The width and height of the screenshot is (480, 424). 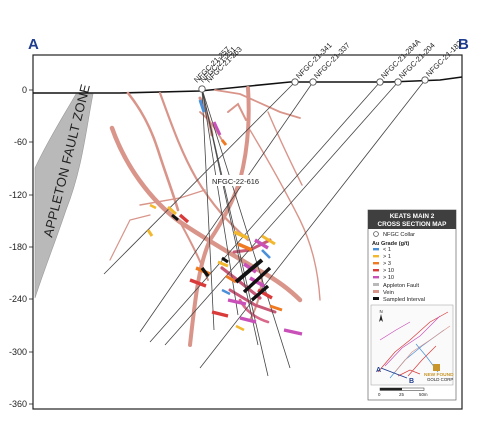 I want to click on scale-tick-0: 0, so click(x=379, y=394).